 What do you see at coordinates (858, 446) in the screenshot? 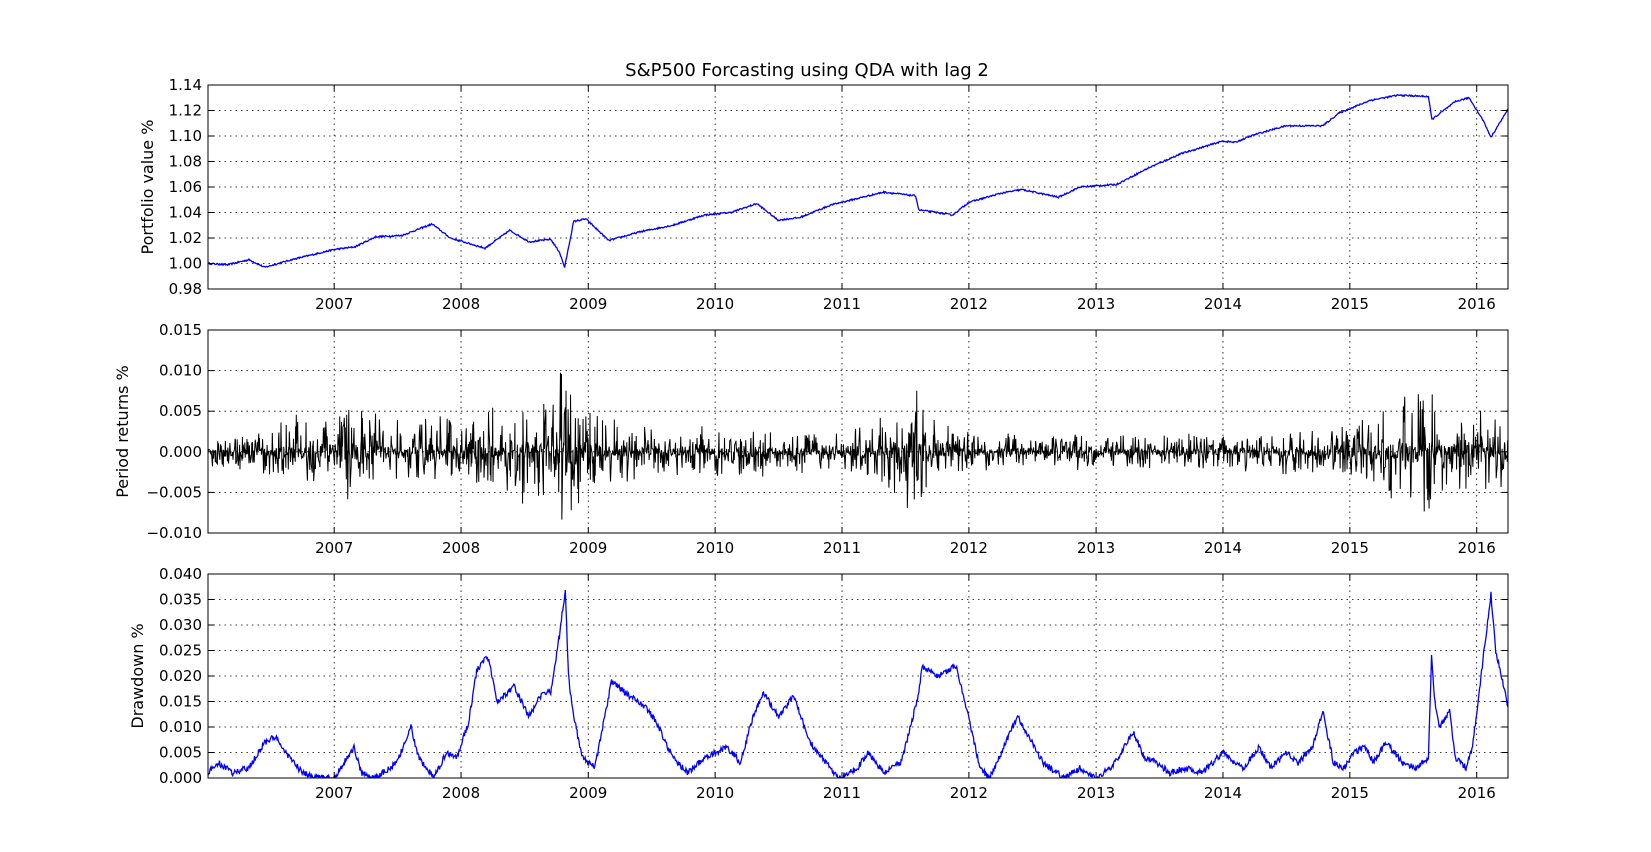
I see `series-line` at bounding box center [858, 446].